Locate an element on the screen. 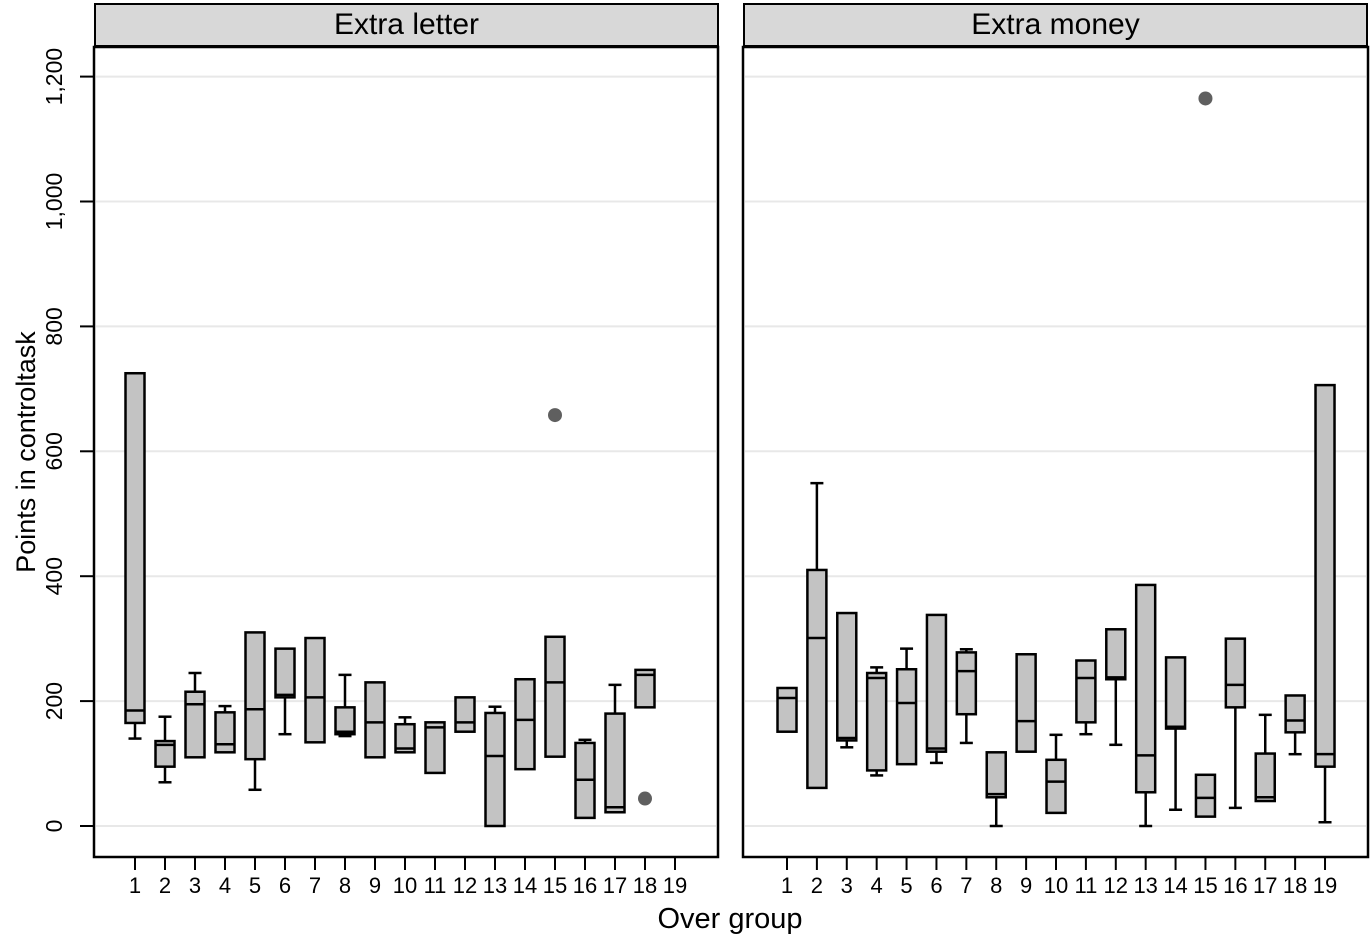 This screenshot has height=940, width=1370. y-tick-label: 0 is located at coordinates (54, 826).